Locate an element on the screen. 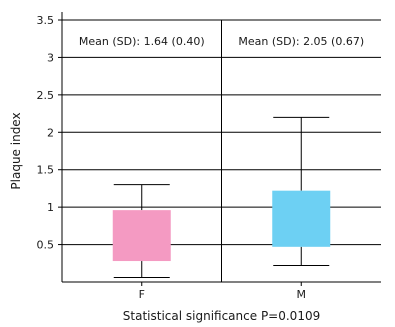  y-tick-label-2: 1.5 is located at coordinates (46, 170).